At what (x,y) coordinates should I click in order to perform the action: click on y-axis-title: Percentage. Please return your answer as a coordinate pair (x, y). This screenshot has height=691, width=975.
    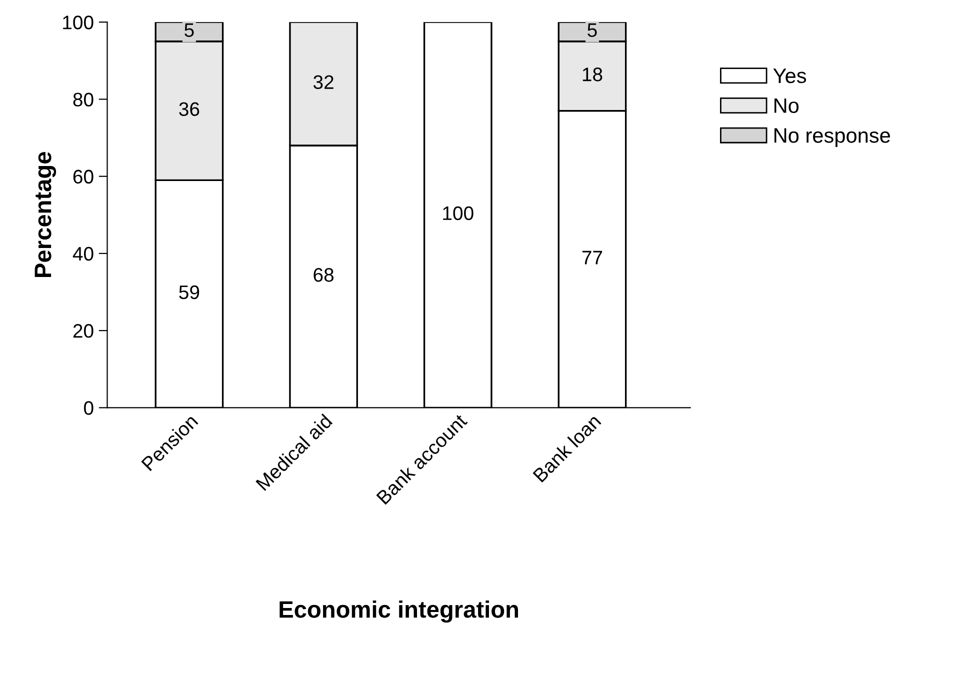
    Looking at the image, I should click on (45, 214).